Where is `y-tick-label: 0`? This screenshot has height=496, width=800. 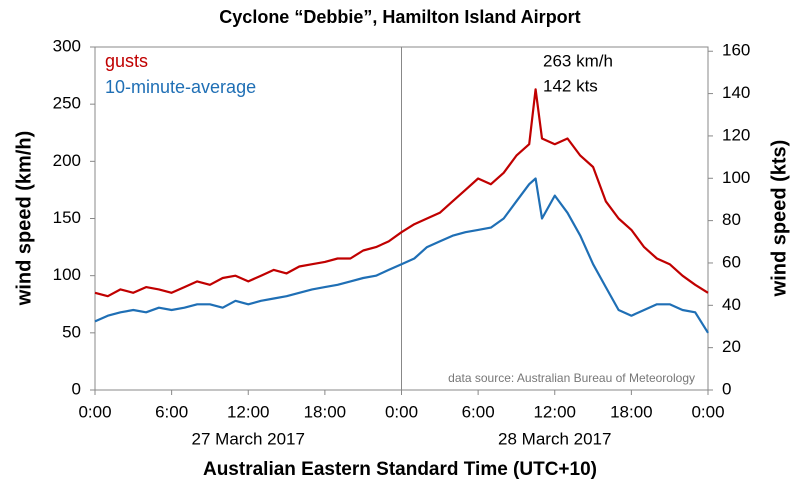 y-tick-label: 0 is located at coordinates (76, 388).